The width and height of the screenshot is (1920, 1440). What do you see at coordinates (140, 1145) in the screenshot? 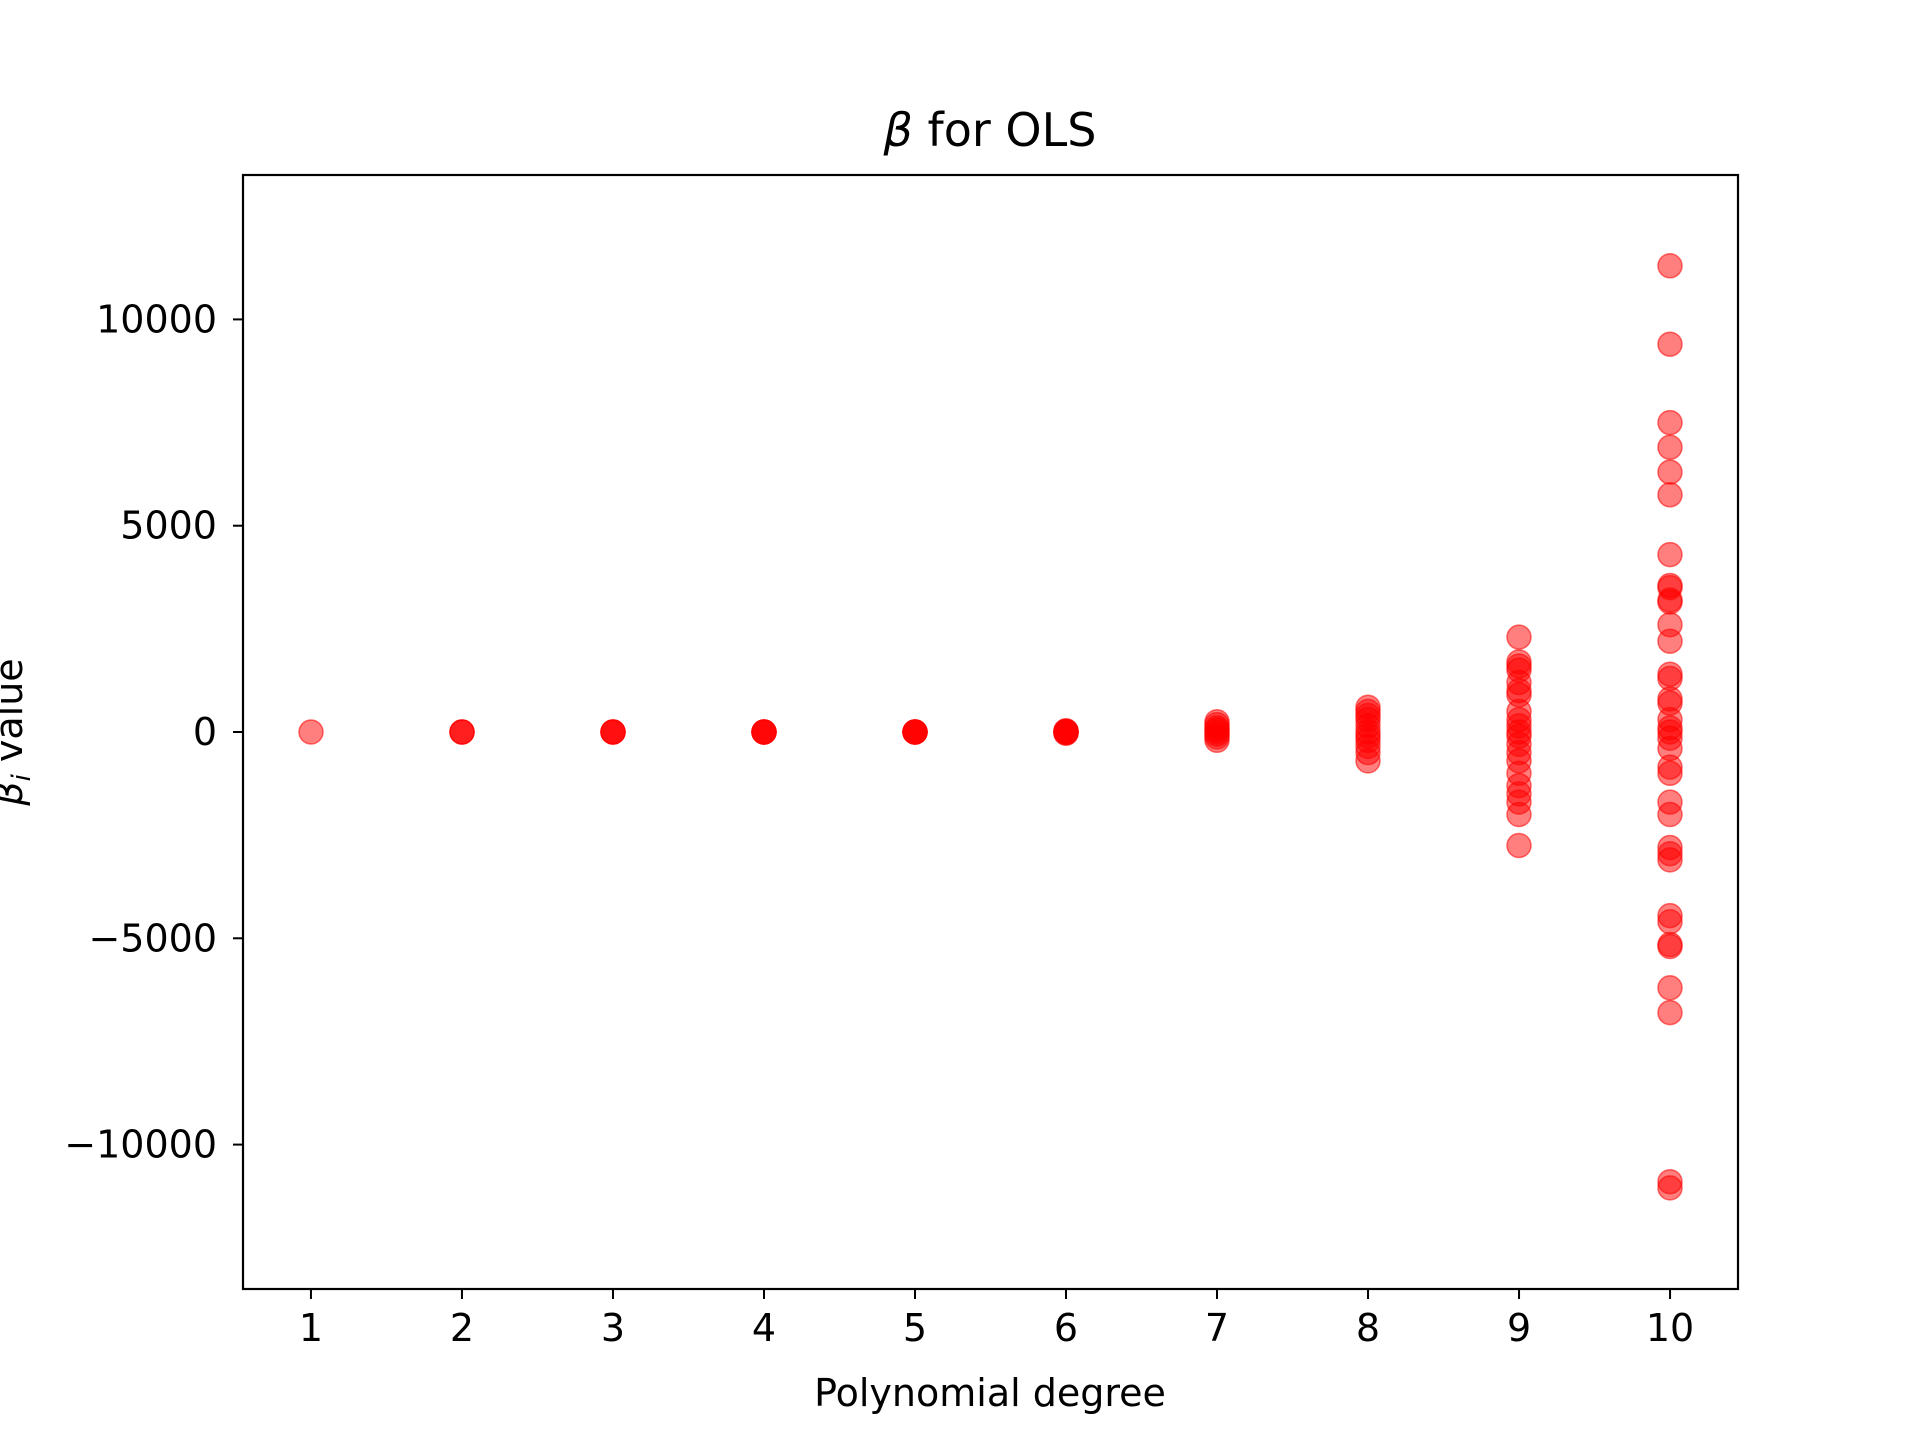
I see `y-tick-label: −10000` at bounding box center [140, 1145].